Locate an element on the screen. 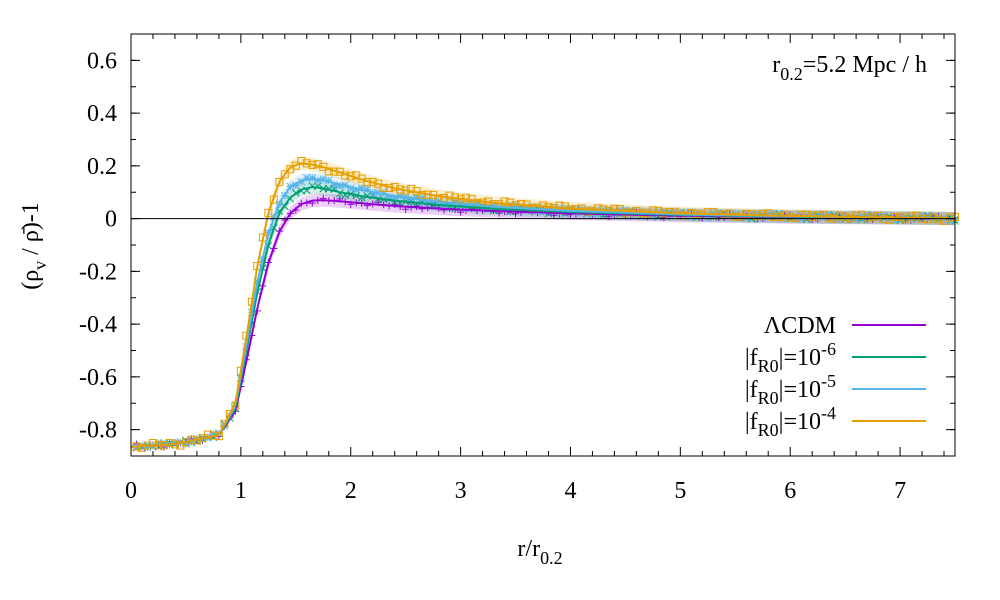 Image resolution: width=1000 pixels, height=600 pixels. y-axis-title-rest: / ρ̄)-1 is located at coordinates (31, 231).